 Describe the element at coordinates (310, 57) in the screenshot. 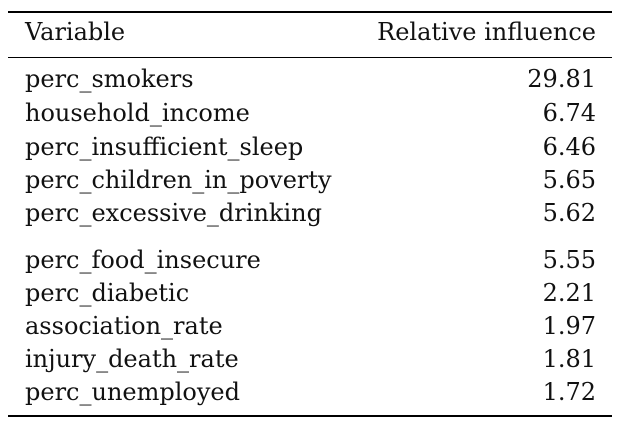

I see `header-rule` at that location.